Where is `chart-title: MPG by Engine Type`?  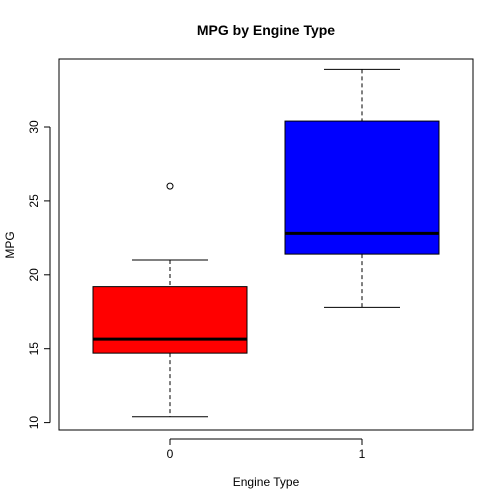
chart-title: MPG by Engine Type is located at coordinates (266, 30).